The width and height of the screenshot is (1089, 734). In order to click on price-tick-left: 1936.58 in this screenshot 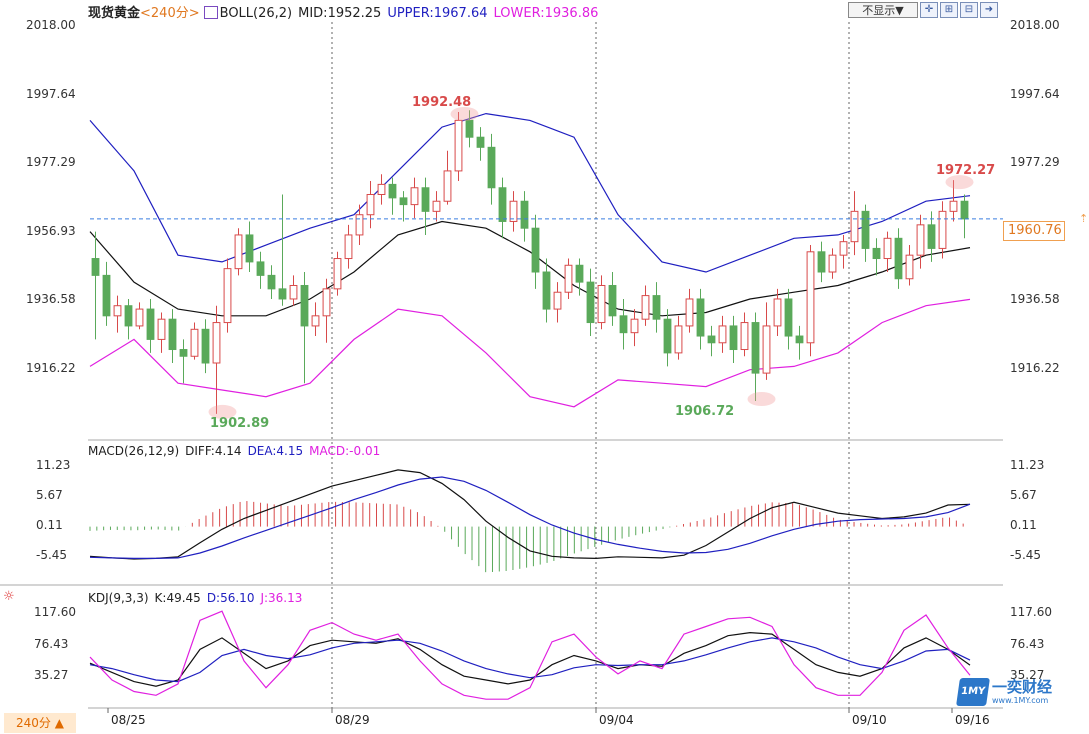, I will do `click(51, 299)`.